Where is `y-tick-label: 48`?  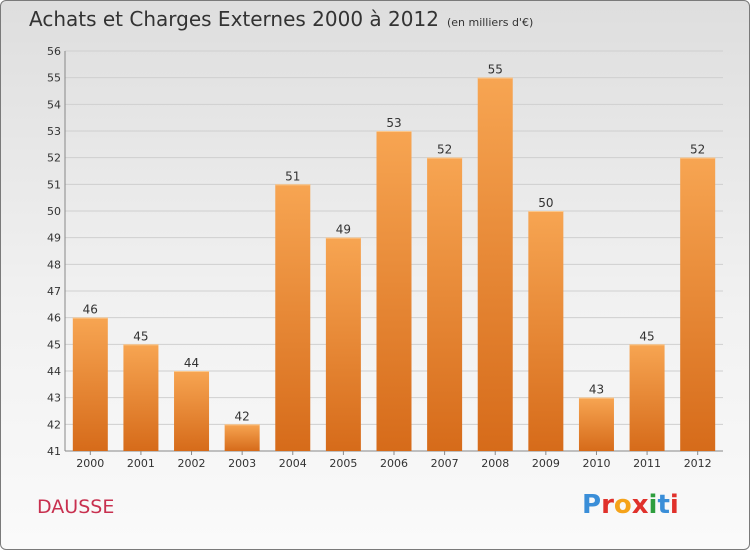 y-tick-label: 48 is located at coordinates (54, 264).